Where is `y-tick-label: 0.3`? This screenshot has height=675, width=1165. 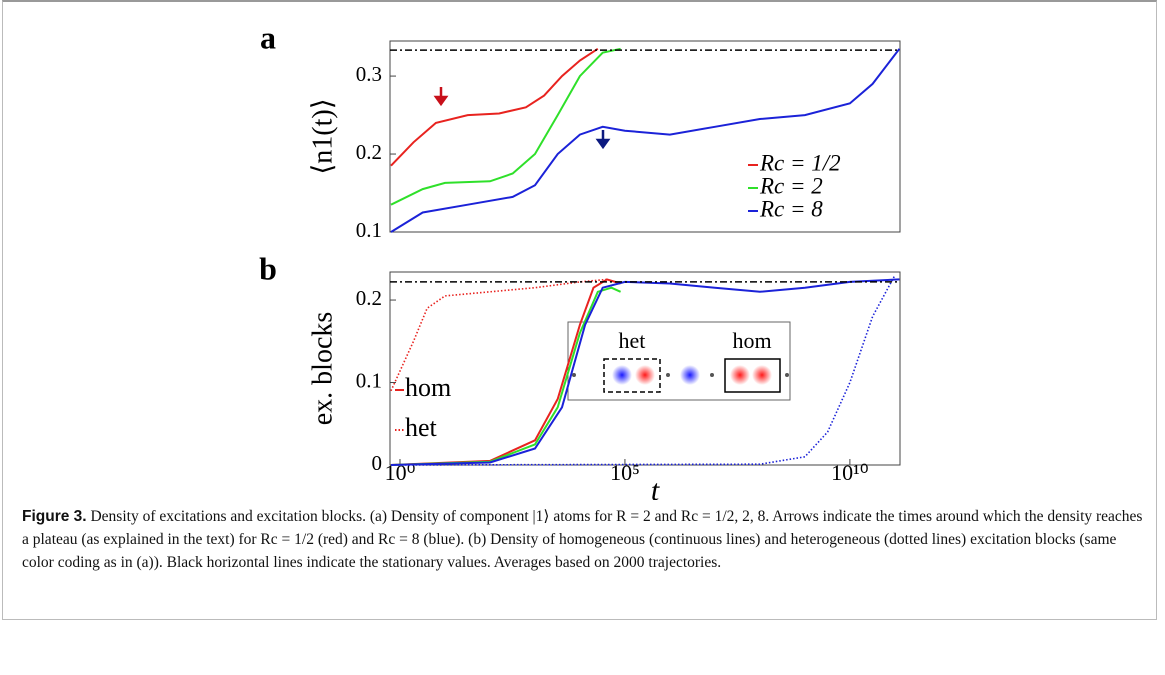 y-tick-label: 0.3 is located at coordinates (369, 74).